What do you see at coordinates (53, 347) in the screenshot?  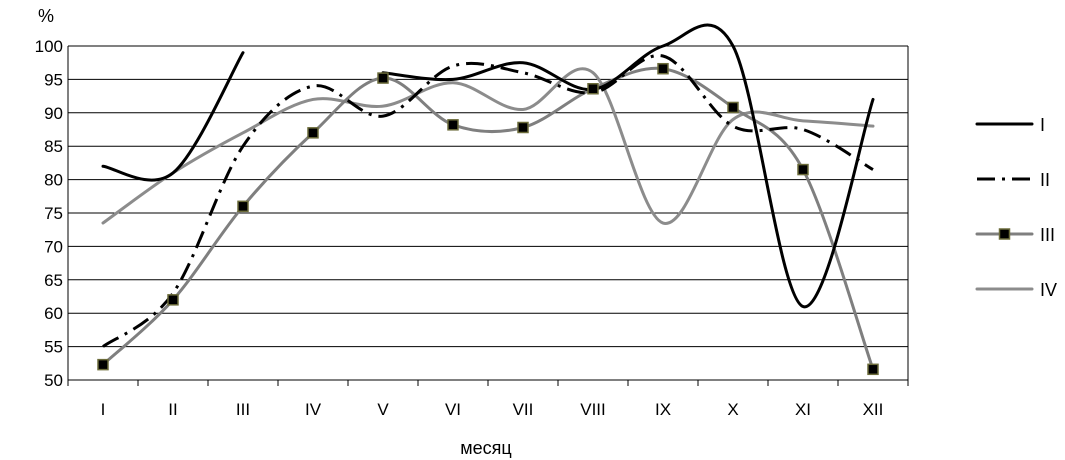 I see `y-tick-label: 55` at bounding box center [53, 347].